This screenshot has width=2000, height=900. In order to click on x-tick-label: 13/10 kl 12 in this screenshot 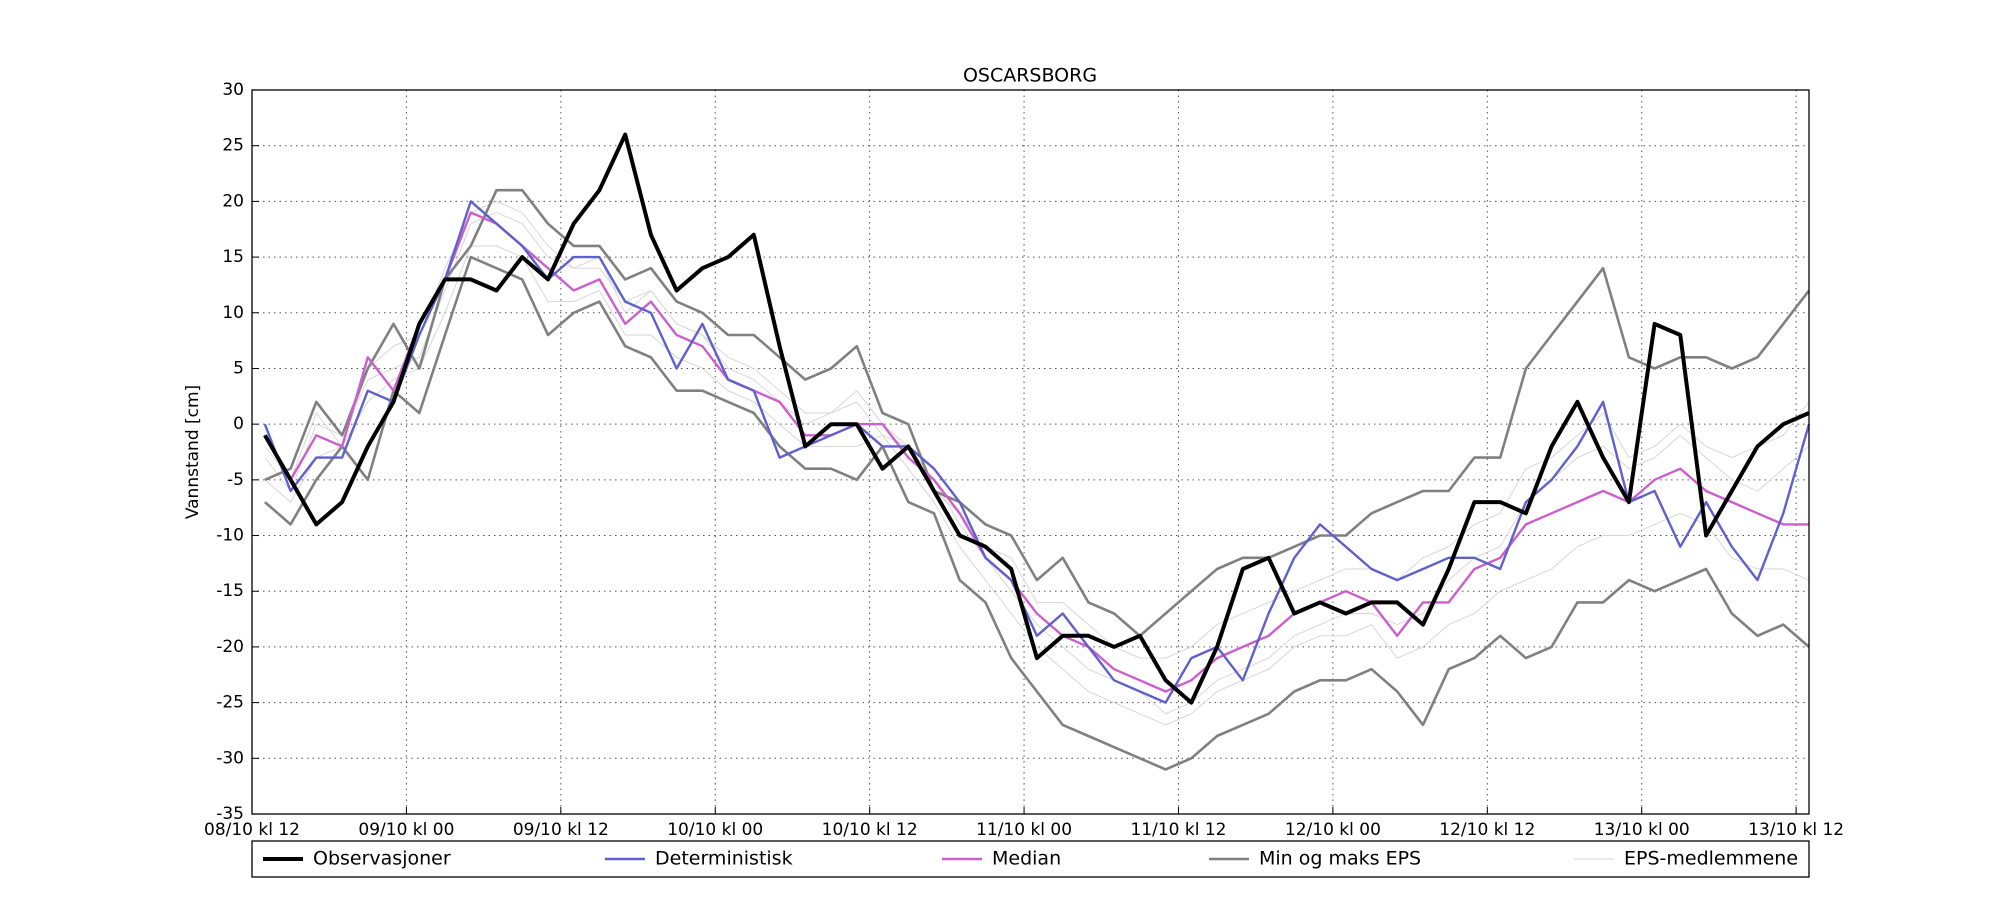, I will do `click(1796, 830)`.